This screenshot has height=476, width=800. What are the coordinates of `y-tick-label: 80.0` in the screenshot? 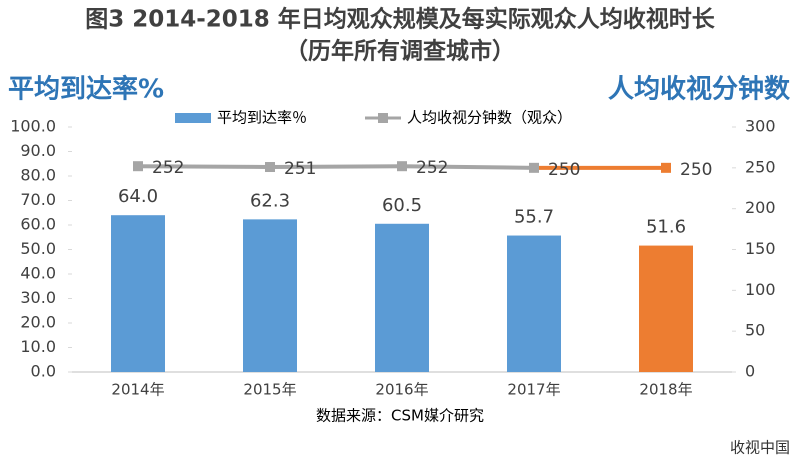 It's located at (38, 175).